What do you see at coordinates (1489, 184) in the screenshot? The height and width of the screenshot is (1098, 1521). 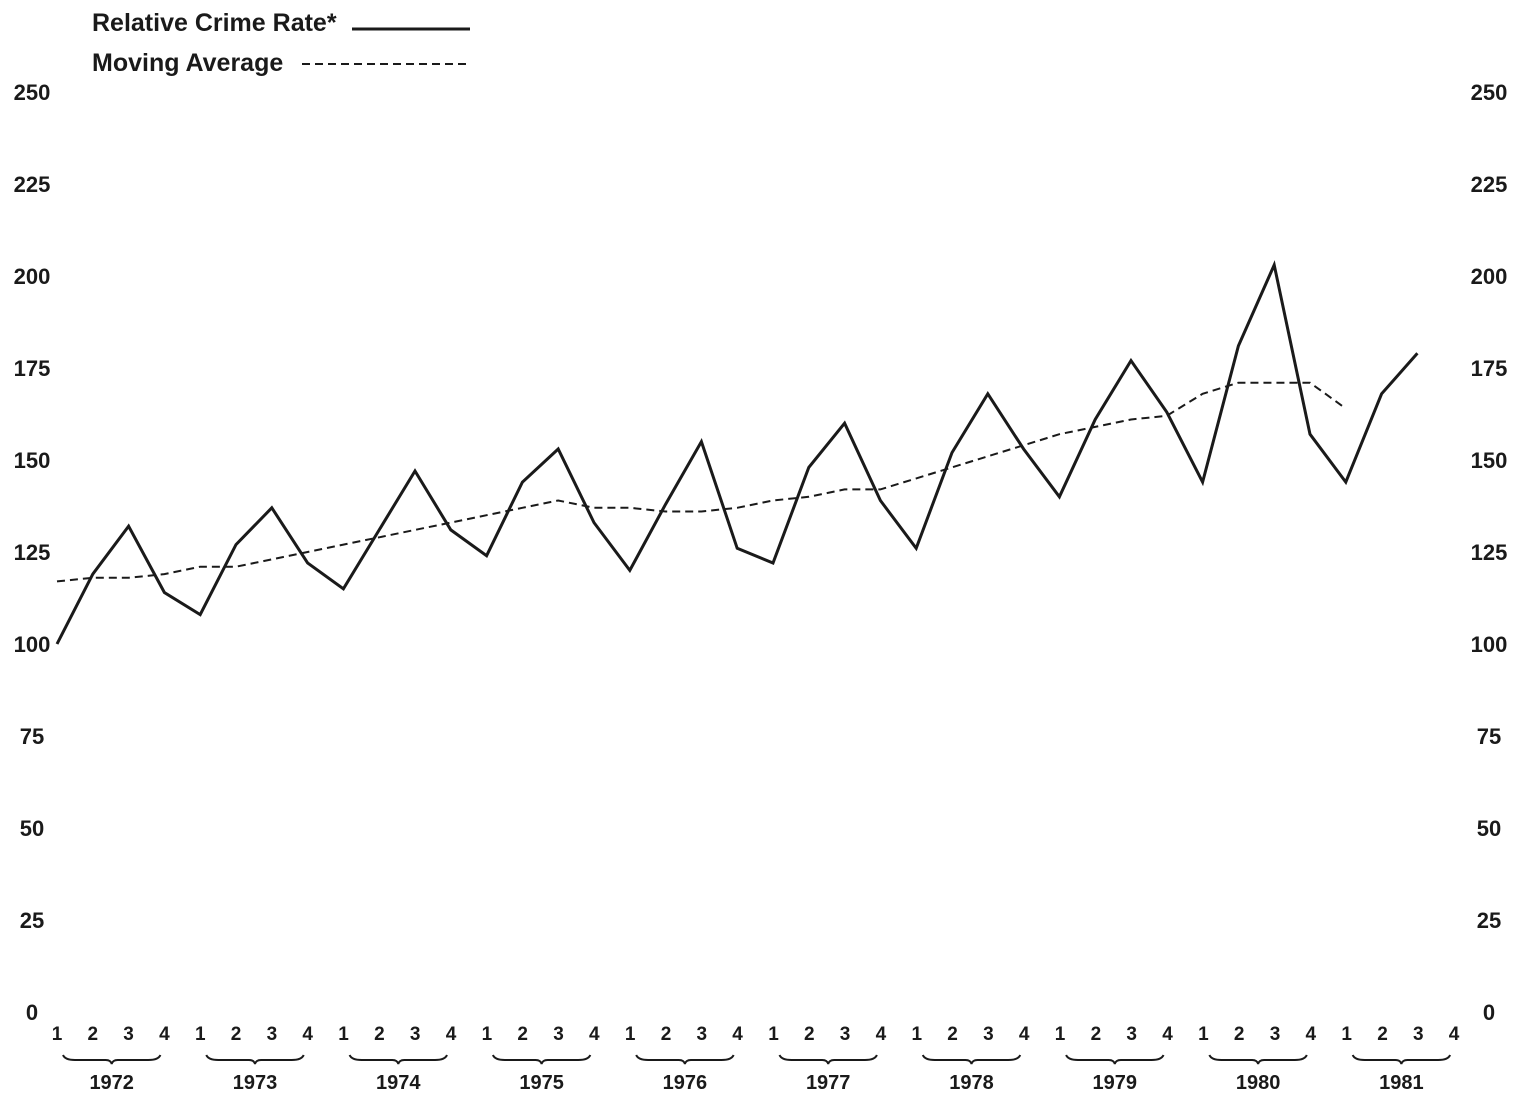 I see `y-tick-right-225: 225` at bounding box center [1489, 184].